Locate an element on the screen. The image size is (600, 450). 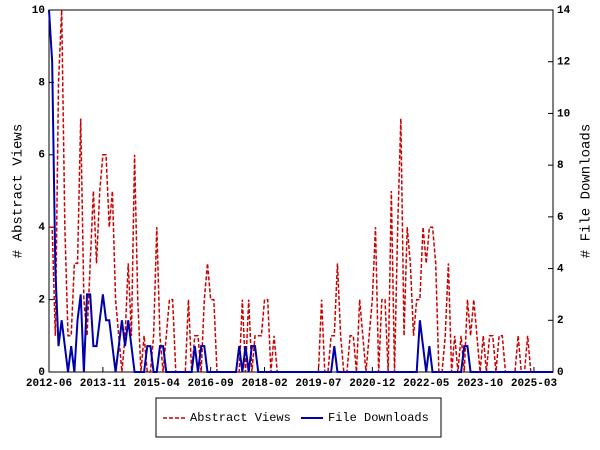
y-tick-label: 8 is located at coordinates (41, 83).